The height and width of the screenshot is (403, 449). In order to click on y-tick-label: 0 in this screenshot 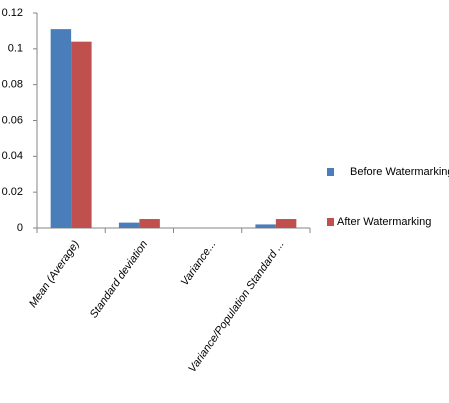, I will do `click(20, 228)`.